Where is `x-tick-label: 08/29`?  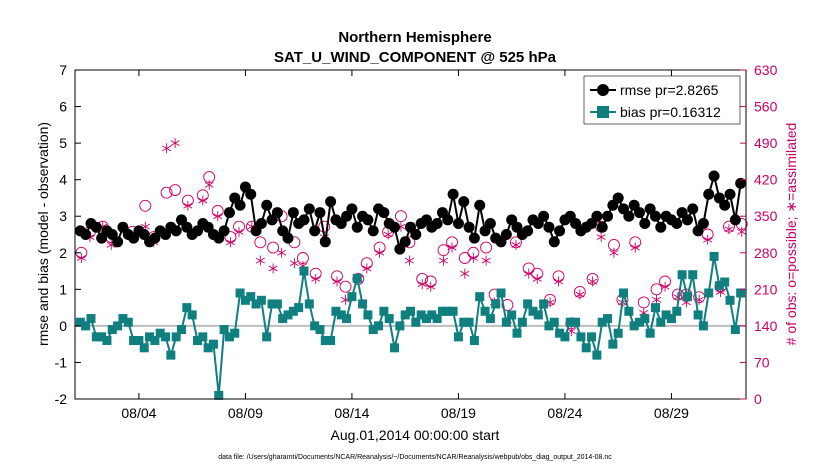 x-tick-label: 08/29 is located at coordinates (671, 413).